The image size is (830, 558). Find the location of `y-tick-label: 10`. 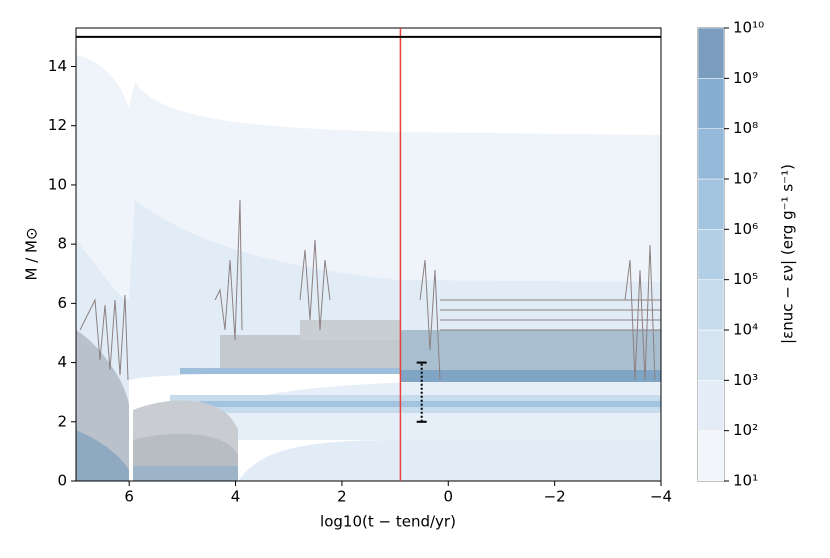

y-tick-label: 10 is located at coordinates (57, 184).